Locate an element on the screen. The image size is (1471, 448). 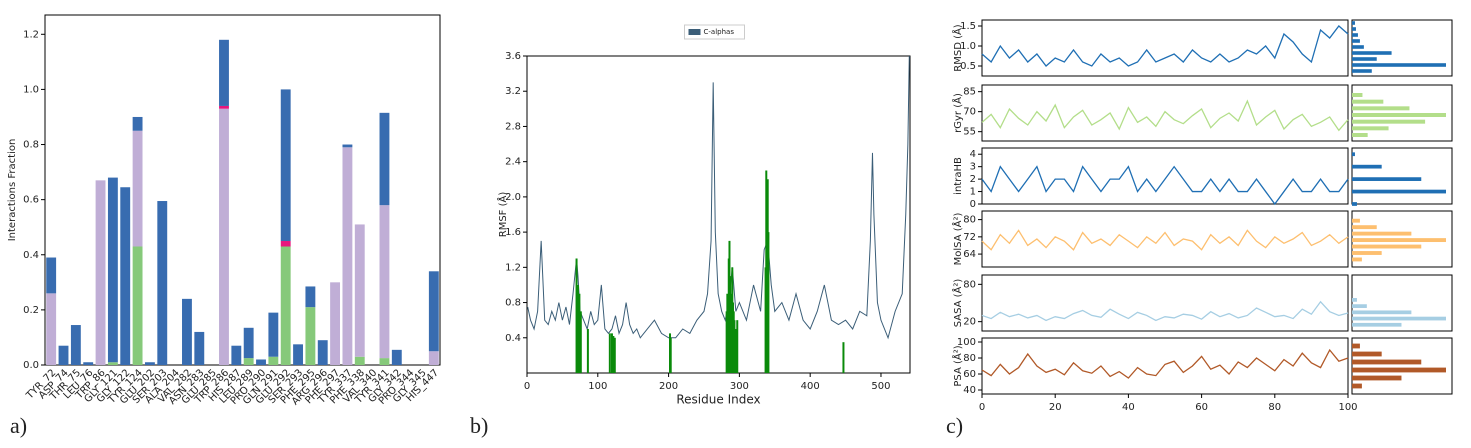
y-tick-label: 2.4 is located at coordinates (513, 162).